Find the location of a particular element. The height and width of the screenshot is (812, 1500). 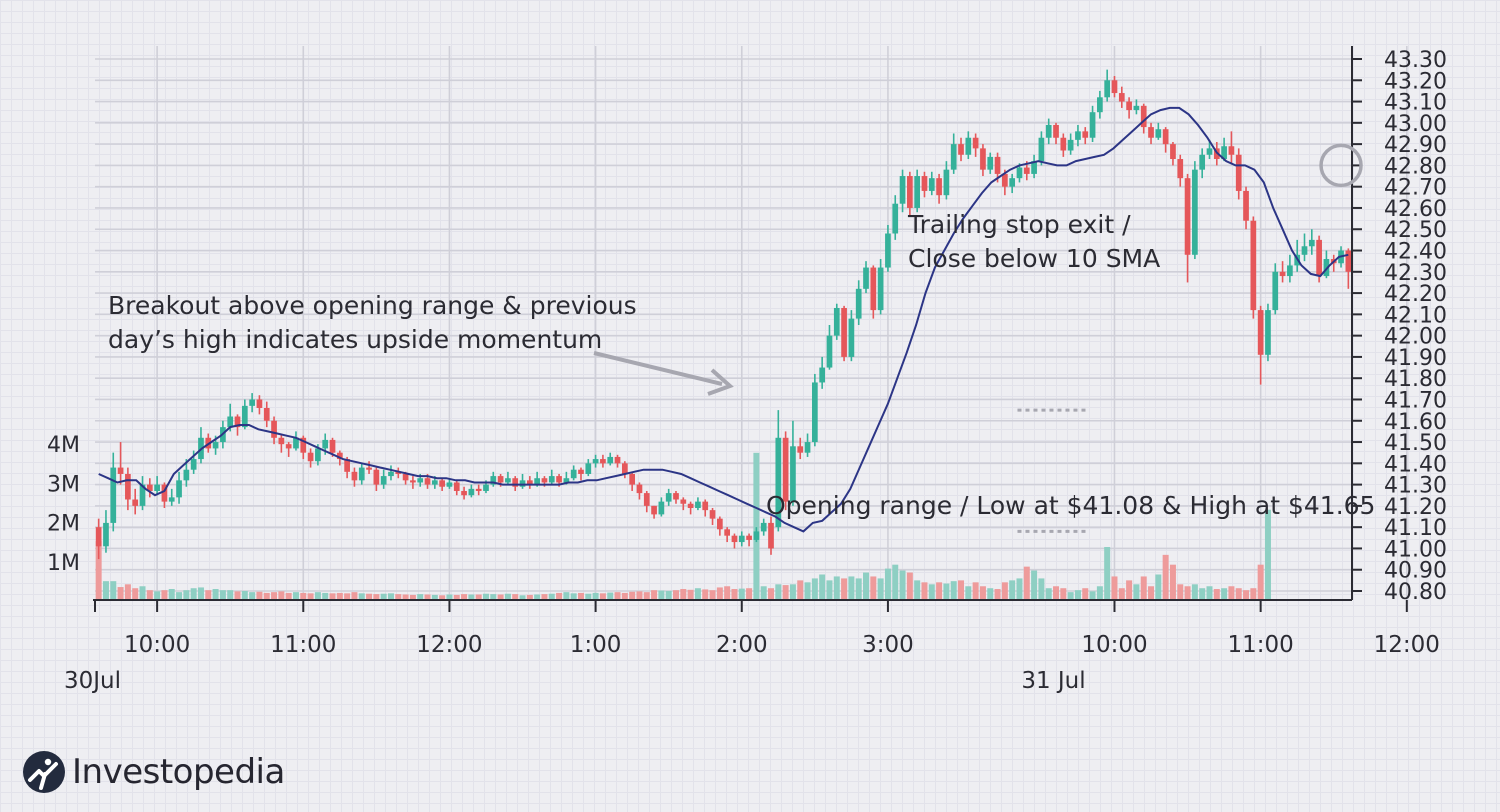

price-tick-label: 41.20 is located at coordinates (1415, 507).